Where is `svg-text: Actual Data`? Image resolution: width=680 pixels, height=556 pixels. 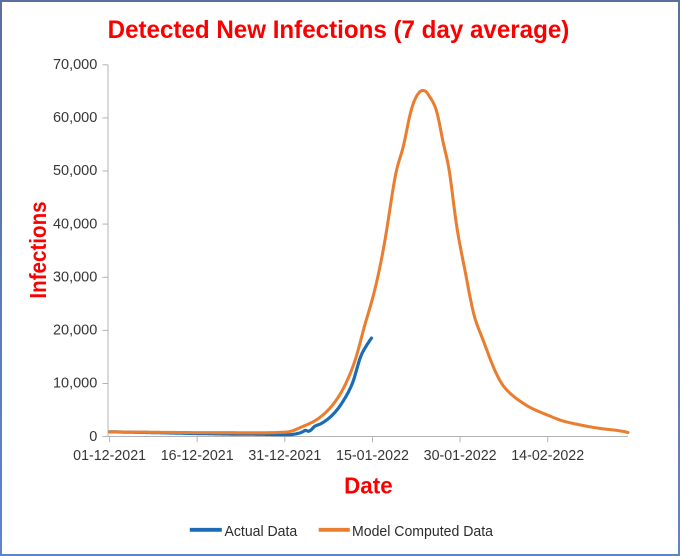 svg-text: Actual Data is located at coordinates (261, 531).